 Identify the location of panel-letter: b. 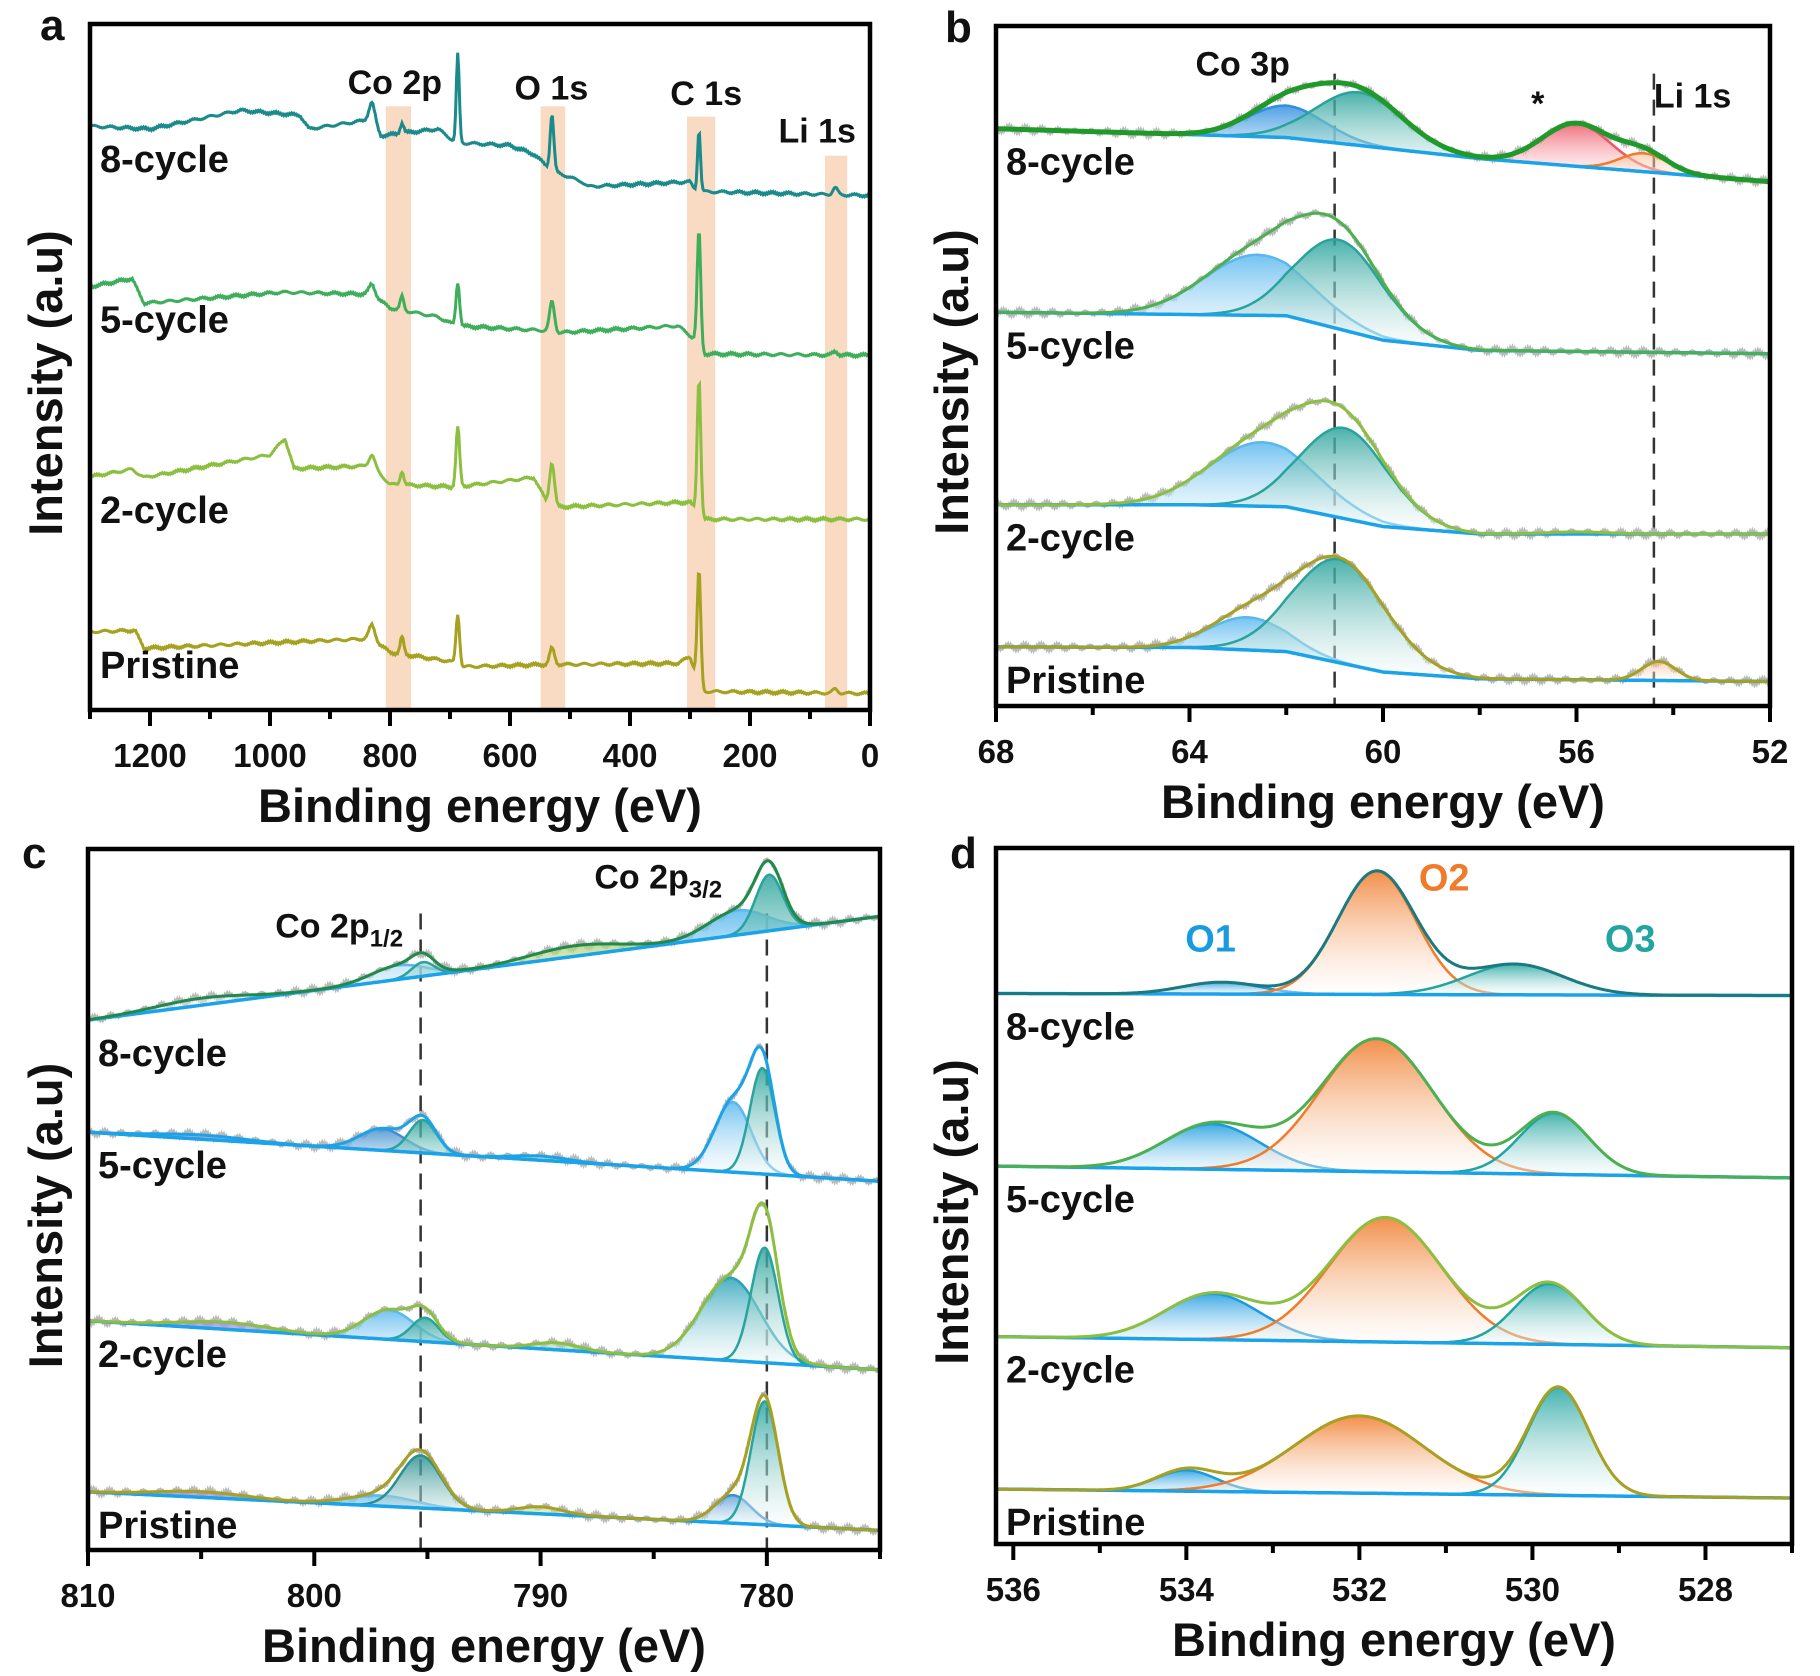
(958, 27).